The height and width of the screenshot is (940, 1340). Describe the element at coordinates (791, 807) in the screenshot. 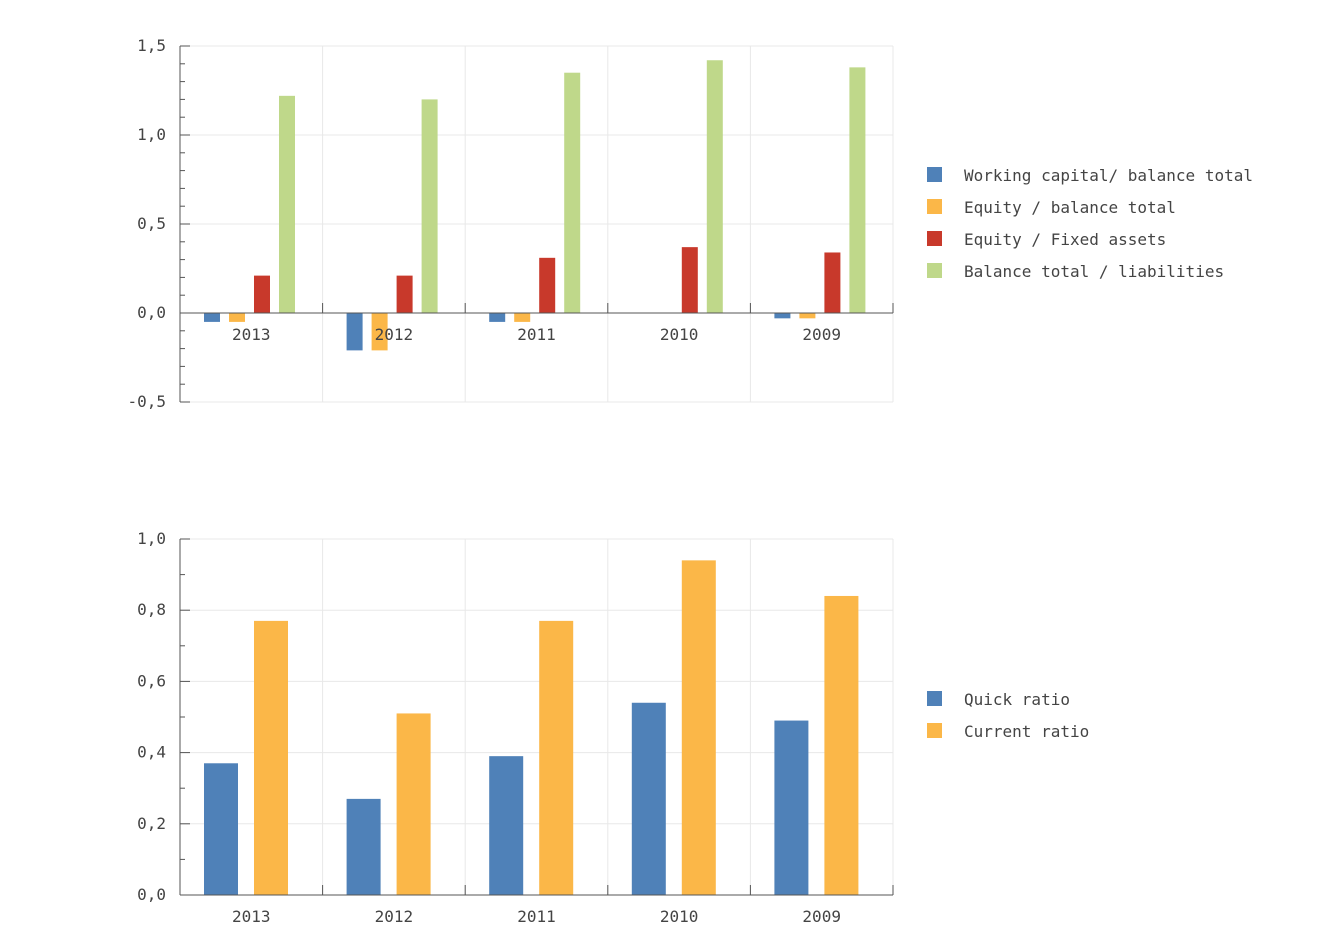

I see `bar-quick-ratio-2009` at that location.